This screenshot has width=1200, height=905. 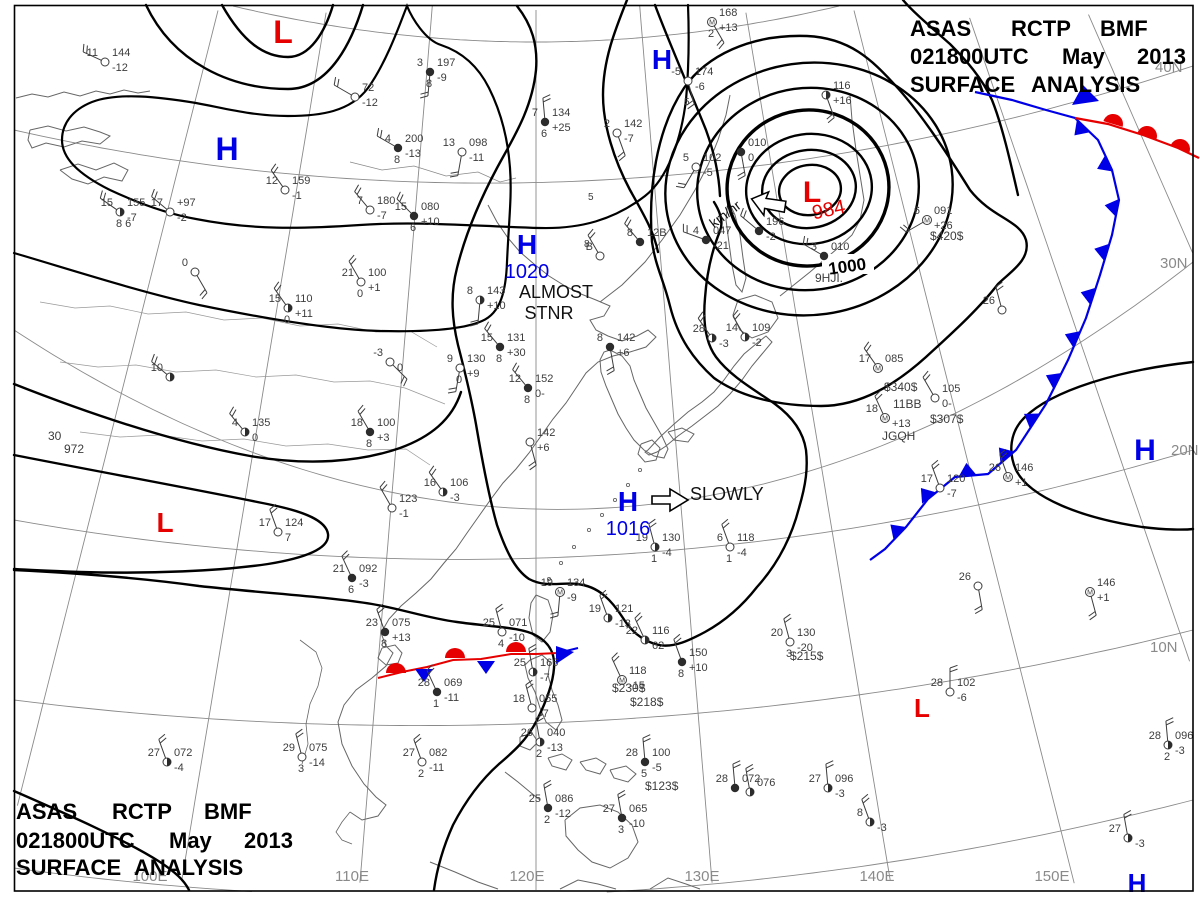 I want to click on svg-text: -14, so click(x=317, y=763).